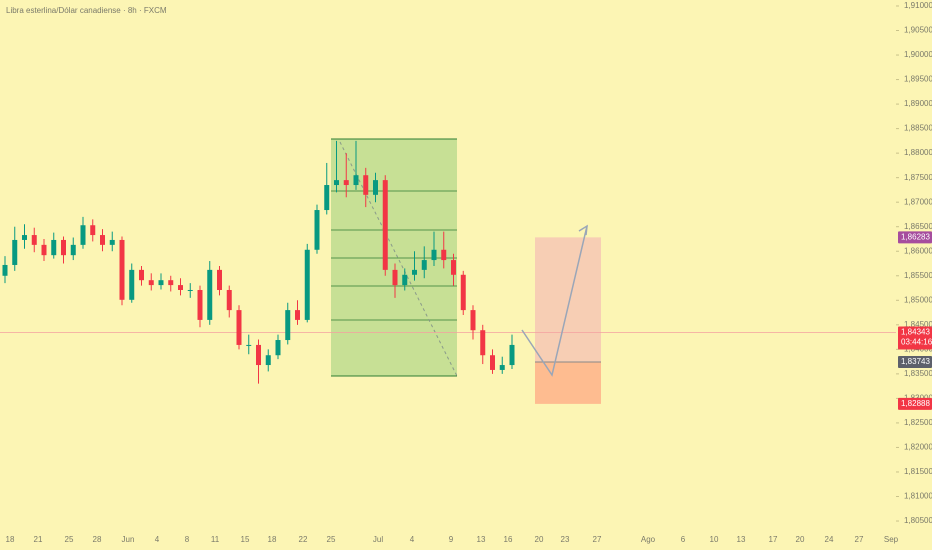  What do you see at coordinates (508, 539) in the screenshot?
I see `x-tick-label: 16` at bounding box center [508, 539].